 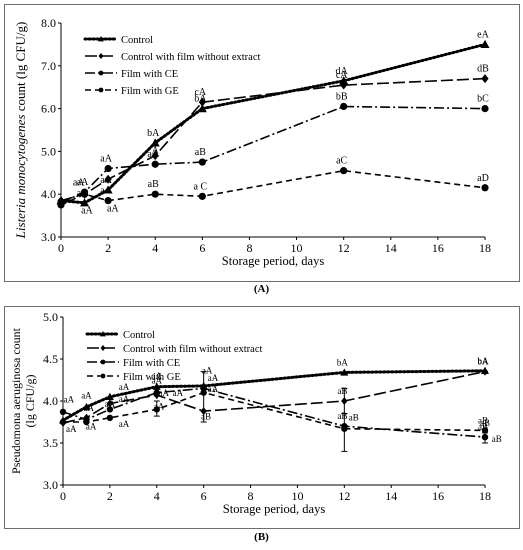 I want to click on data-label-a-2-2: aA, so click(x=106, y=159).